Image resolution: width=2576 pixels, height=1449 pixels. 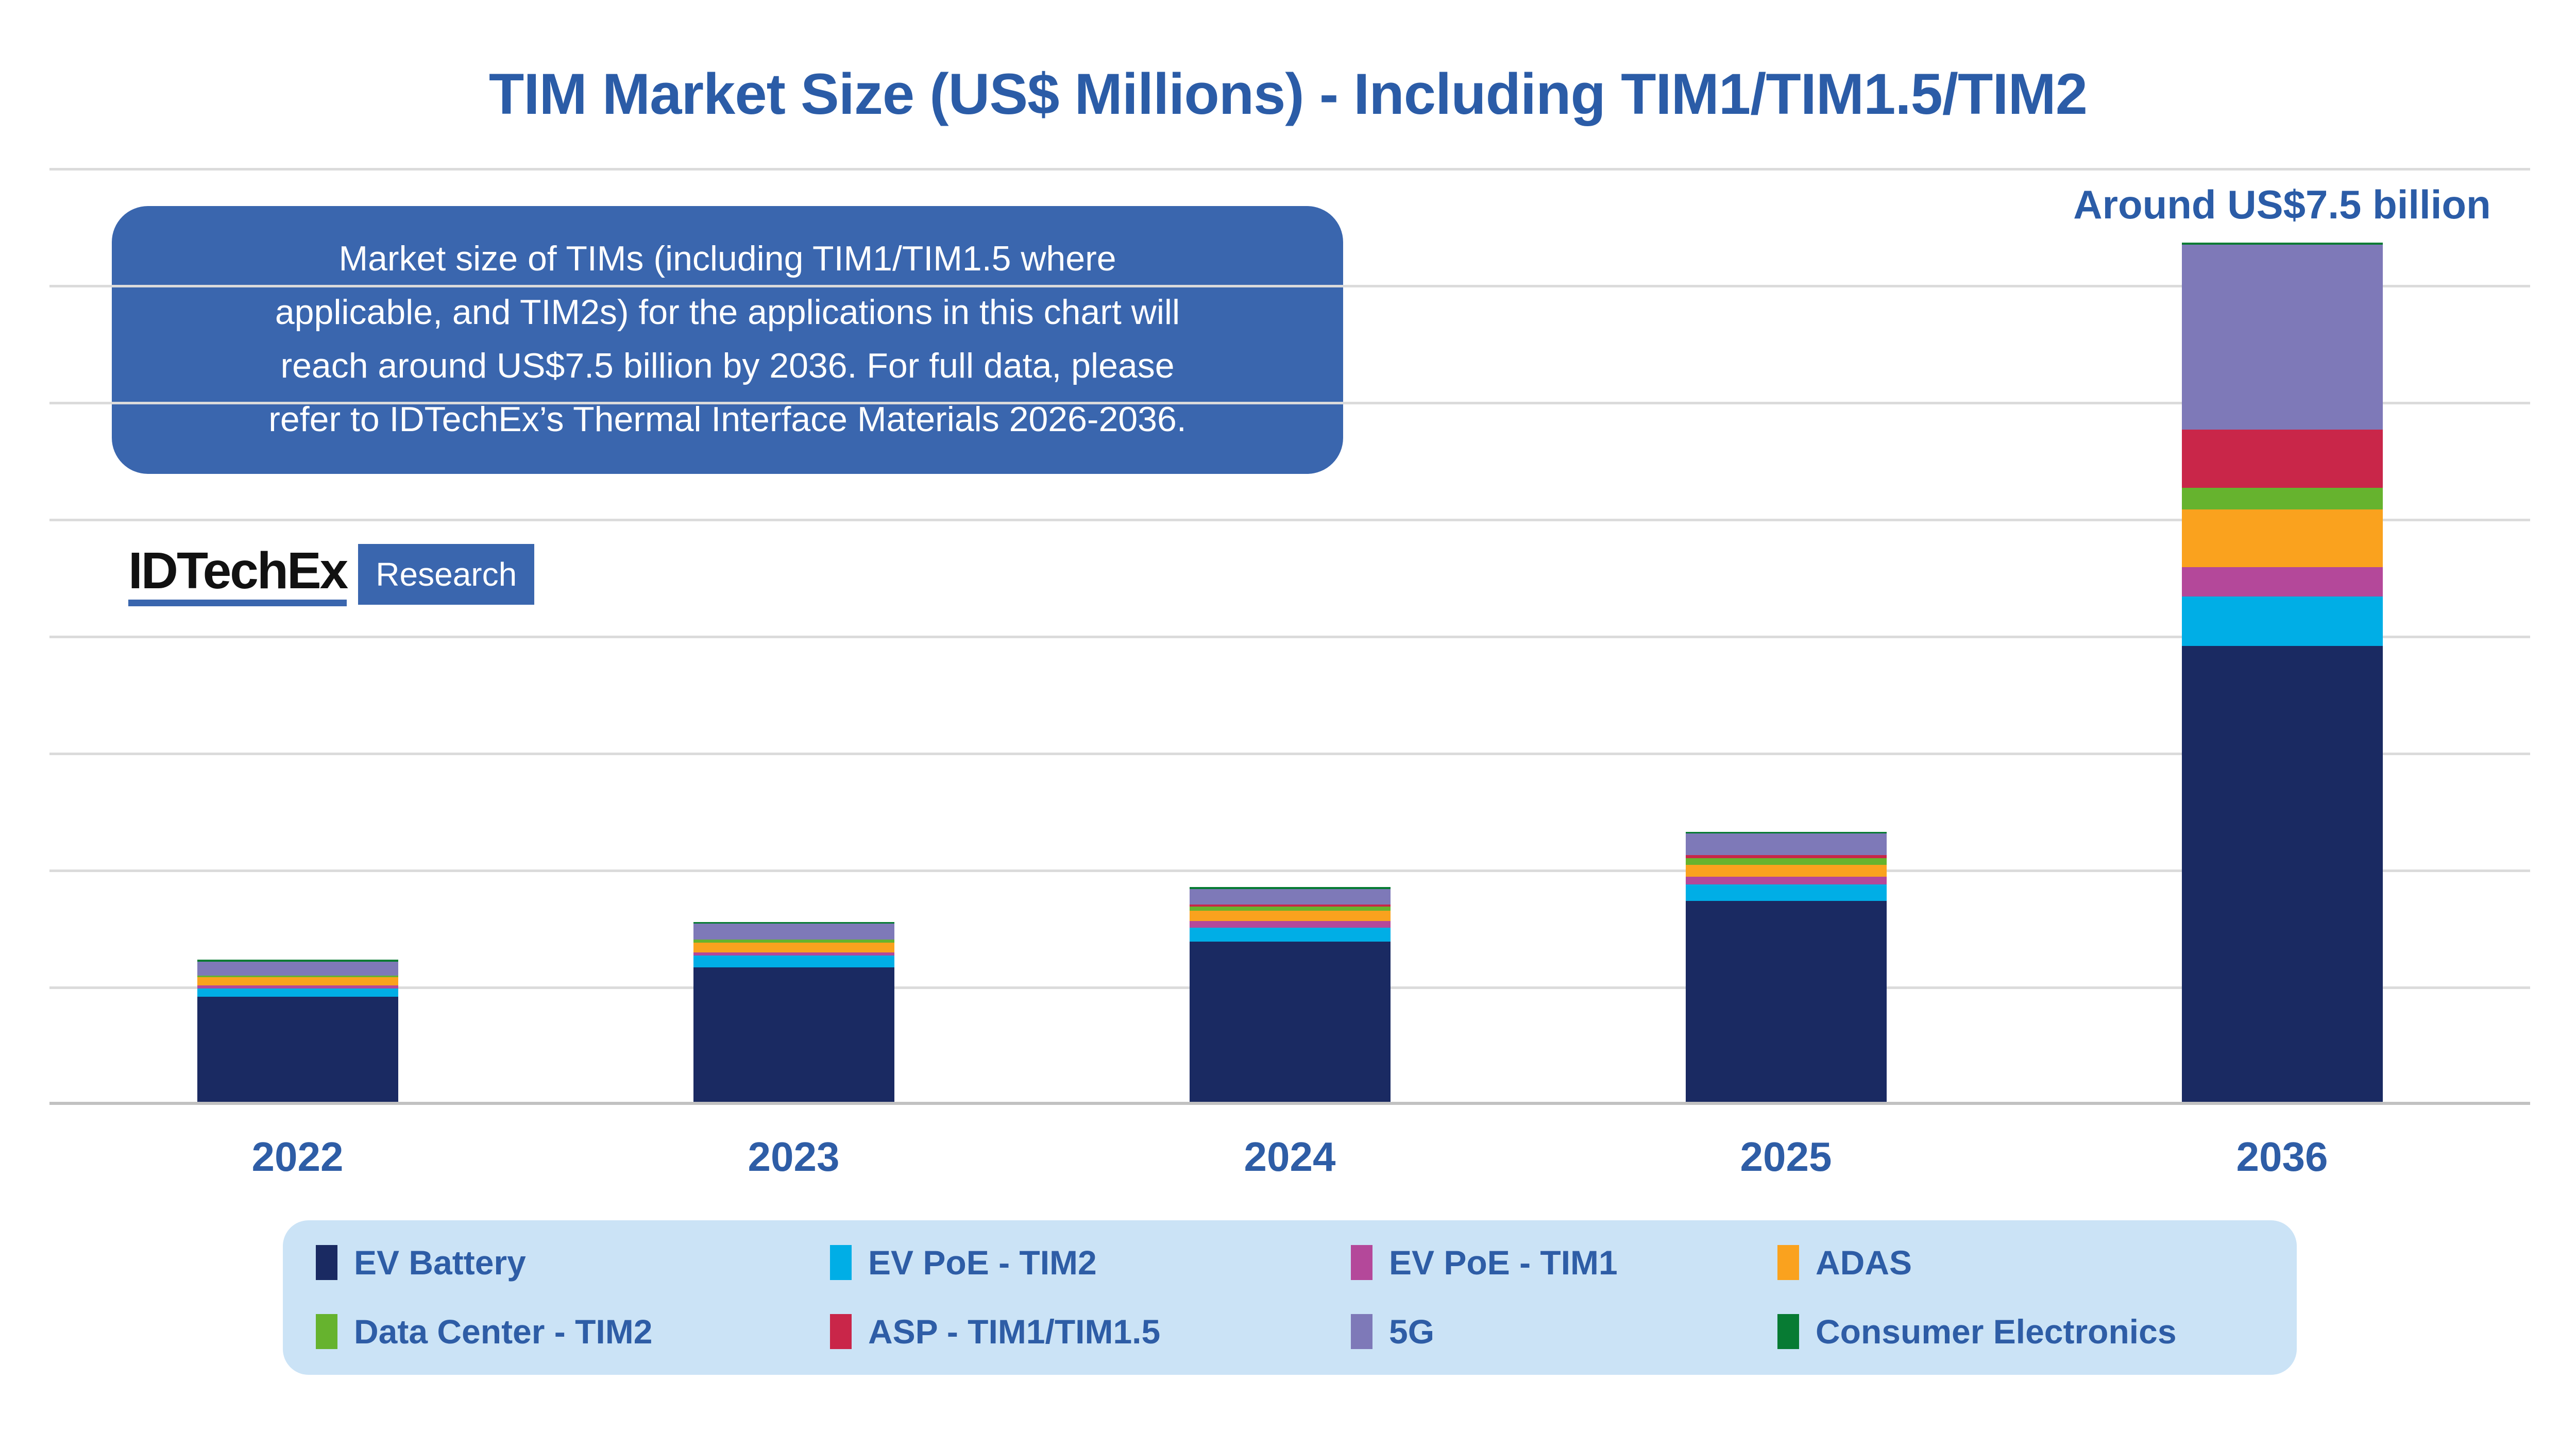 I want to click on segment-consumer-electronics-2022, so click(x=297, y=961).